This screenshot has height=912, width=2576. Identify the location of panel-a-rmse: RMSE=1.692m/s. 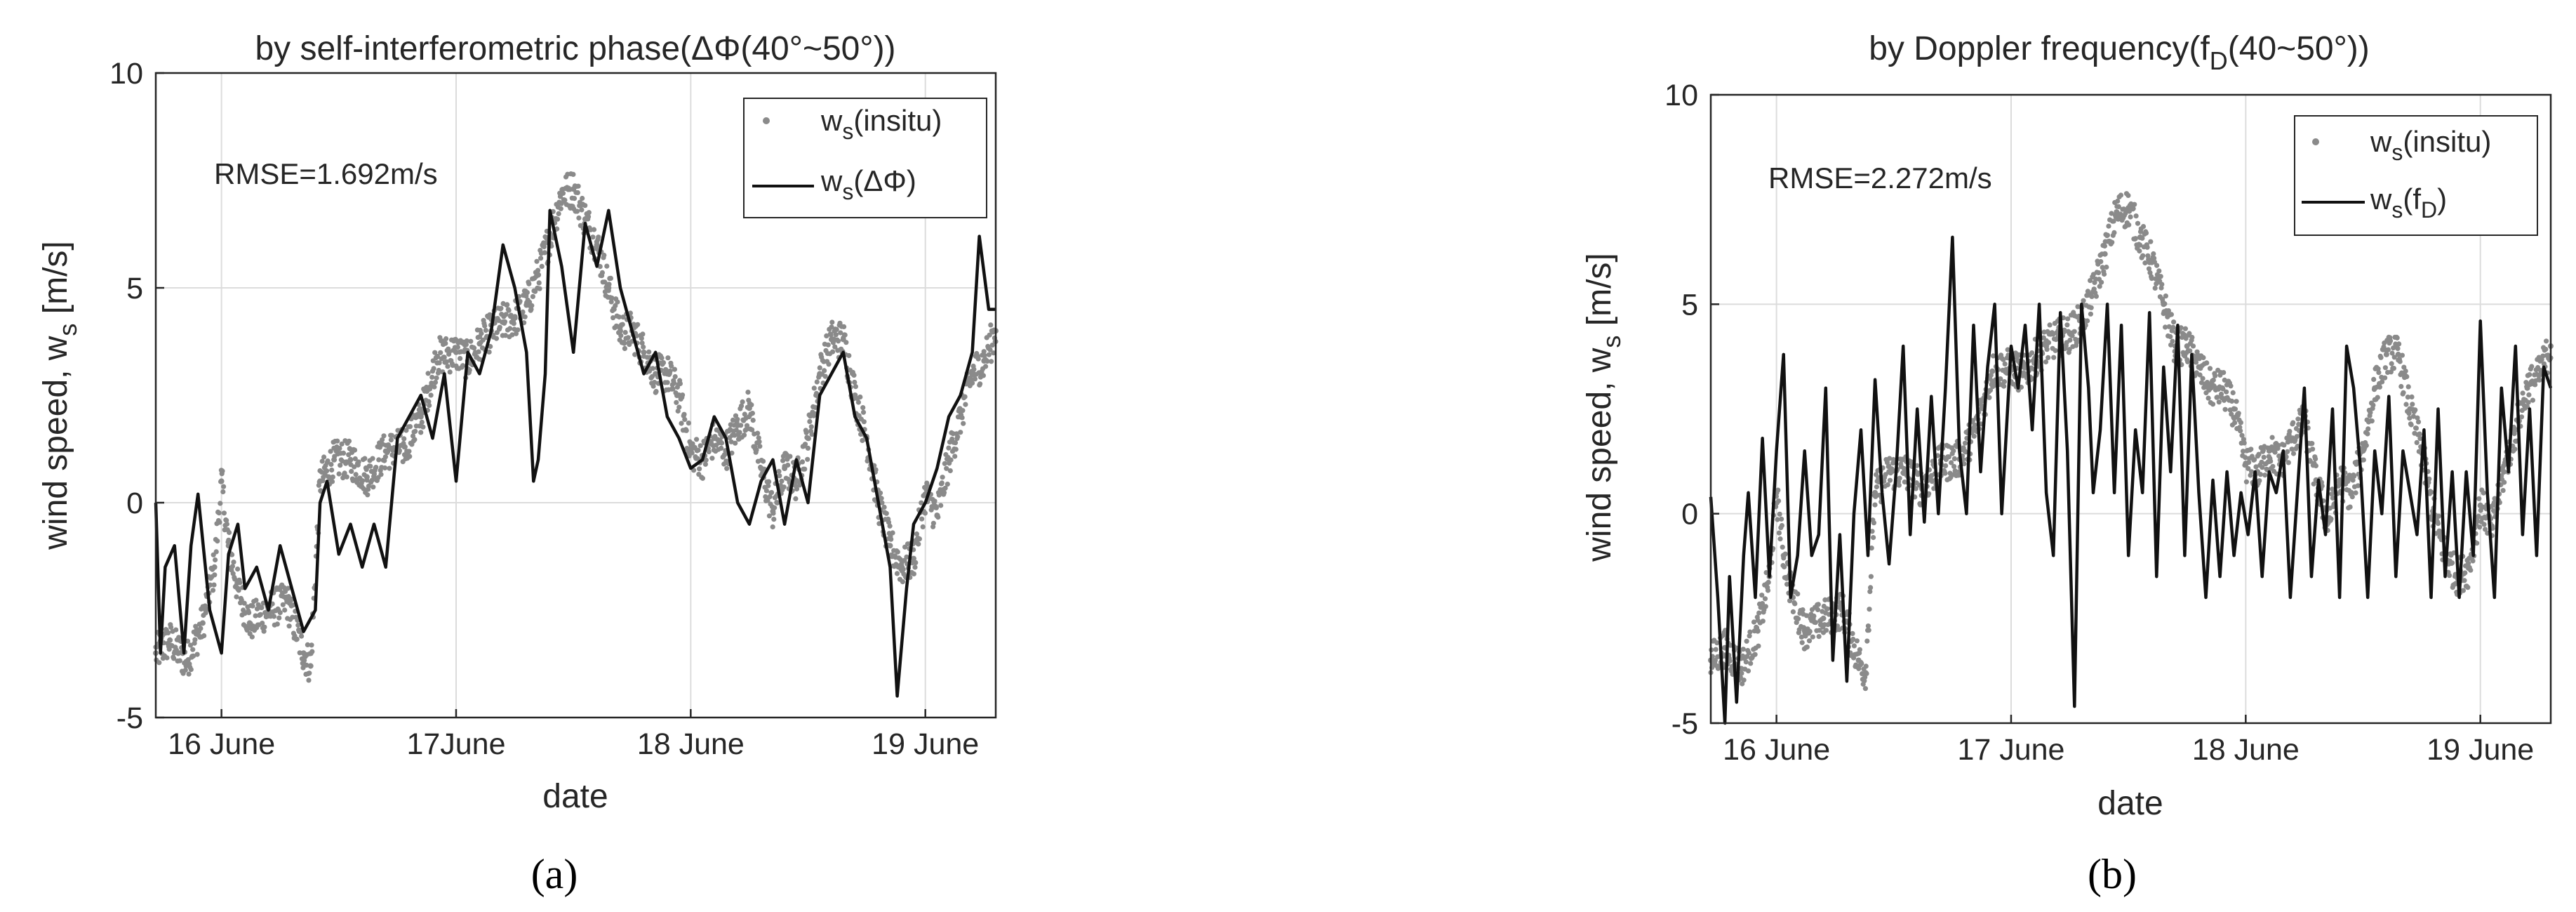
(326, 173).